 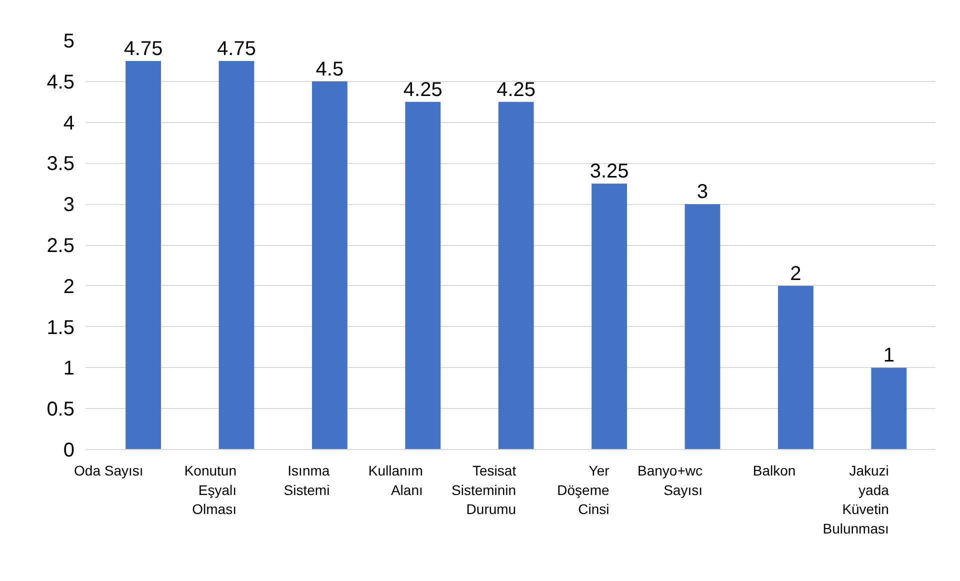 I want to click on y-tick-label: 4, so click(x=68, y=123).